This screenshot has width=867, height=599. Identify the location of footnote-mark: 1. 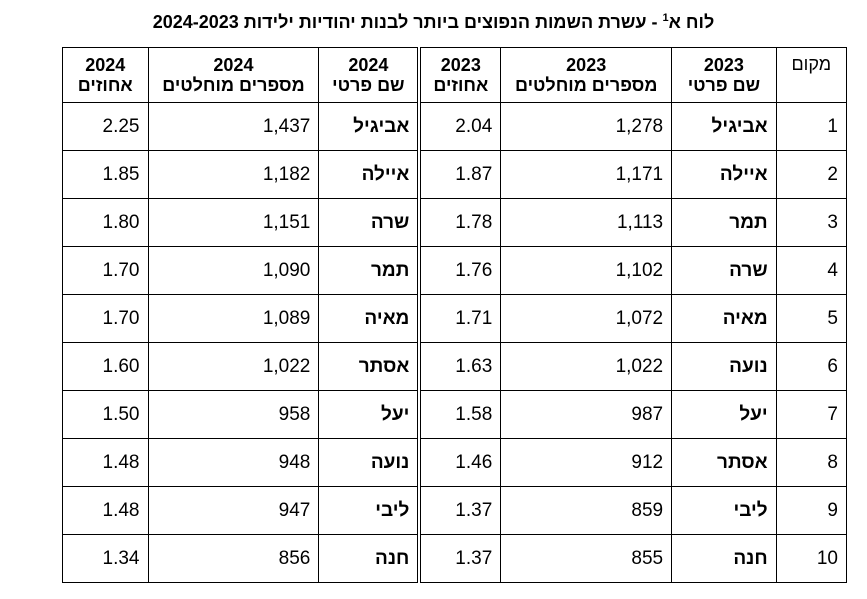
(665, 18).